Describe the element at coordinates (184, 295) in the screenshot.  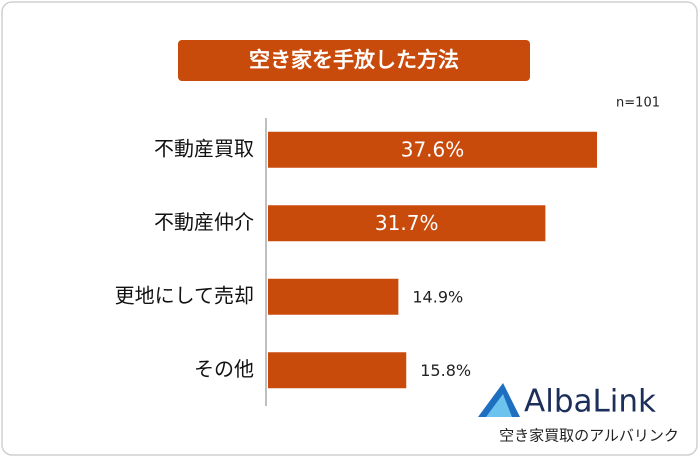
I see `category-label: 更地にして売却` at that location.